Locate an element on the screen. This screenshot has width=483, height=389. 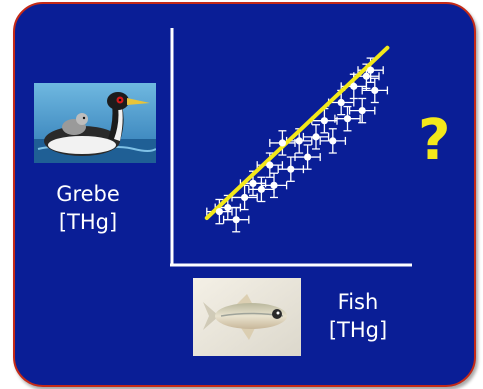
grebe-label: Grebe [THg] is located at coordinates (88, 208).